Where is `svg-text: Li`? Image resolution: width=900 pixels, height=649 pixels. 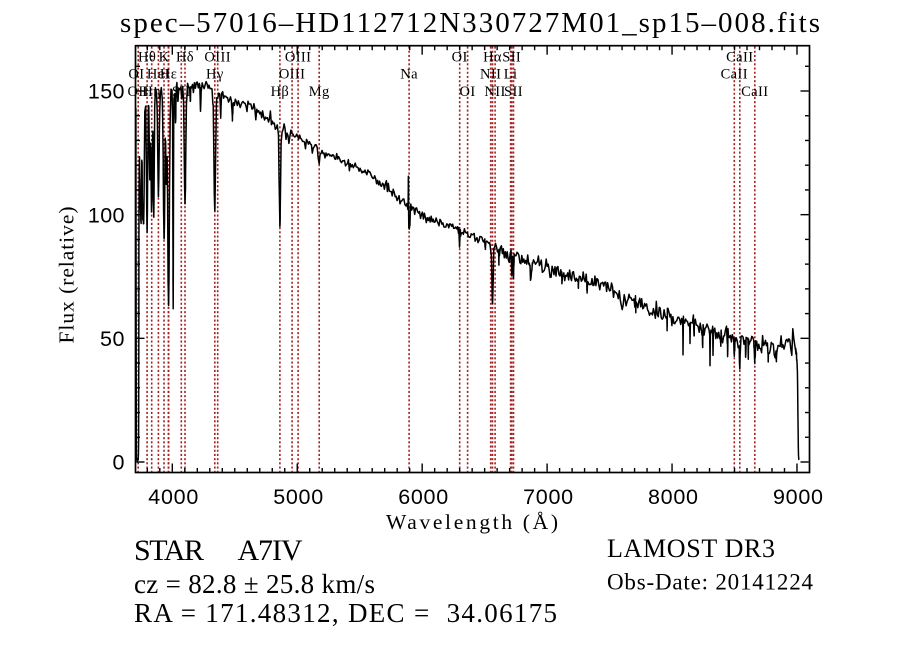 svg-text: Li is located at coordinates (511, 75).